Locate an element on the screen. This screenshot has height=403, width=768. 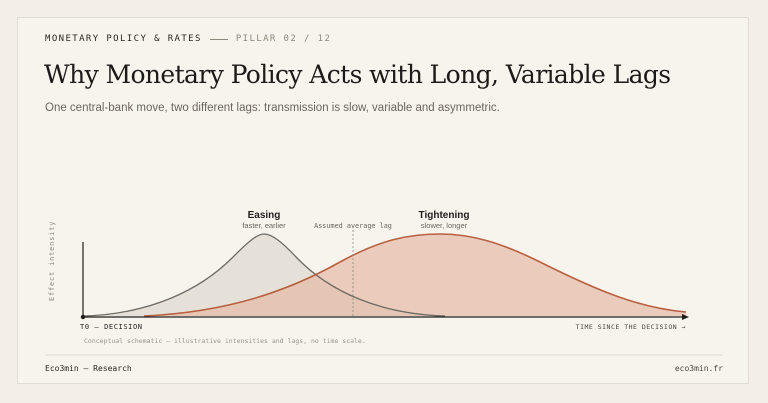
x-axis-label: TIME SINCE THE DECISION → is located at coordinates (631, 327).